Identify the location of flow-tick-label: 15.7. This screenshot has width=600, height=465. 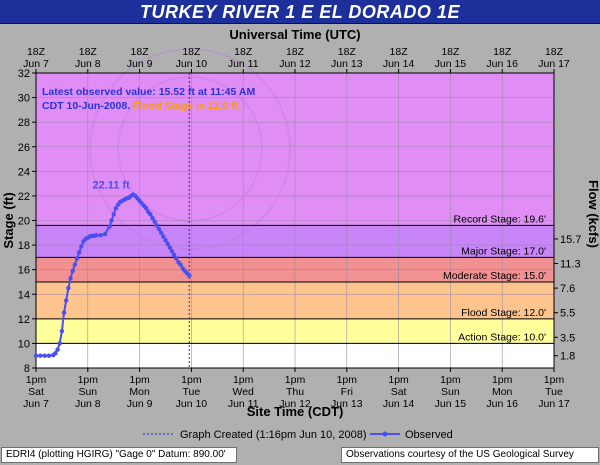
(570, 240).